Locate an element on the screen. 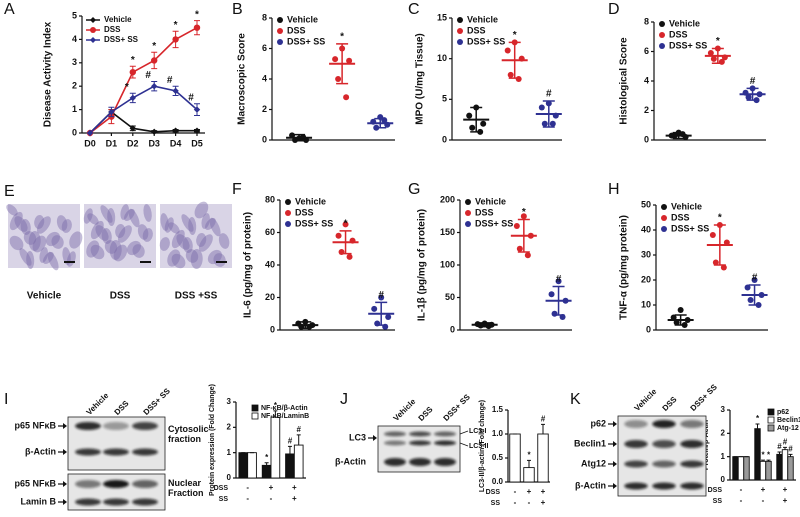  image-caption: DSS +SS is located at coordinates (196, 296).